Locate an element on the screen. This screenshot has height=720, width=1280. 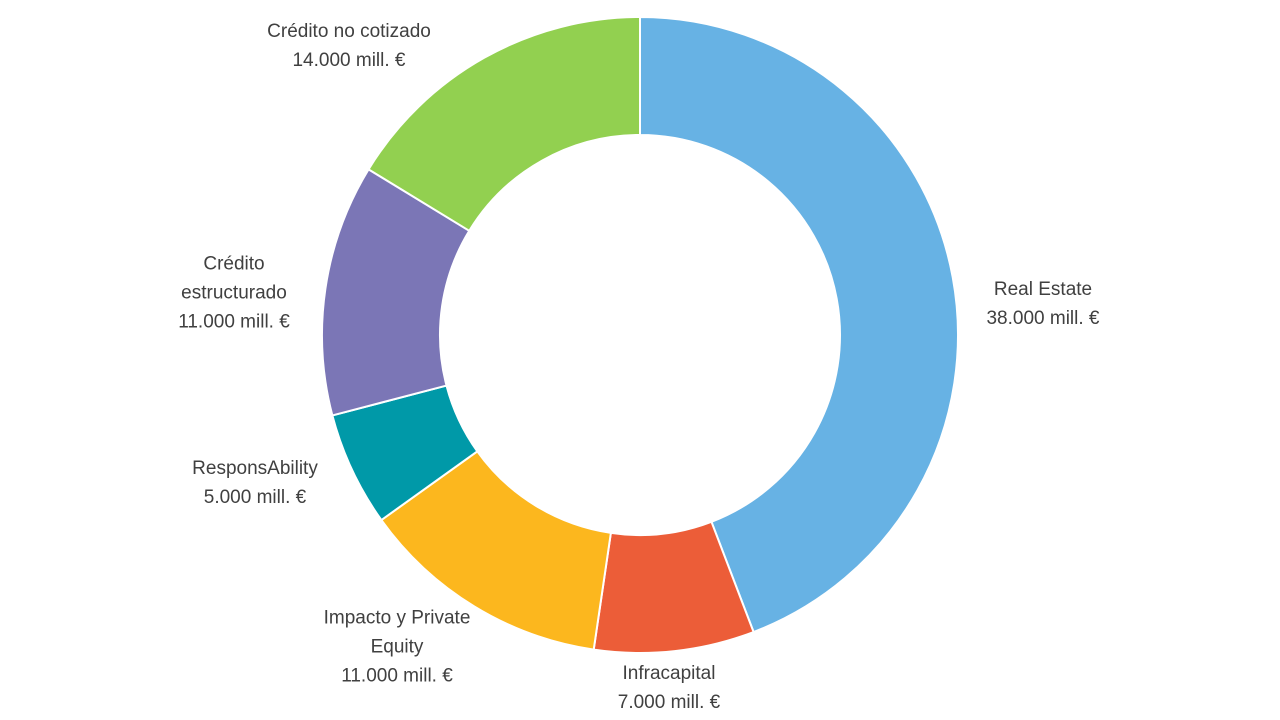
data-label-infracapital: Infracapital 7.000 mill. € is located at coordinates (669, 688).